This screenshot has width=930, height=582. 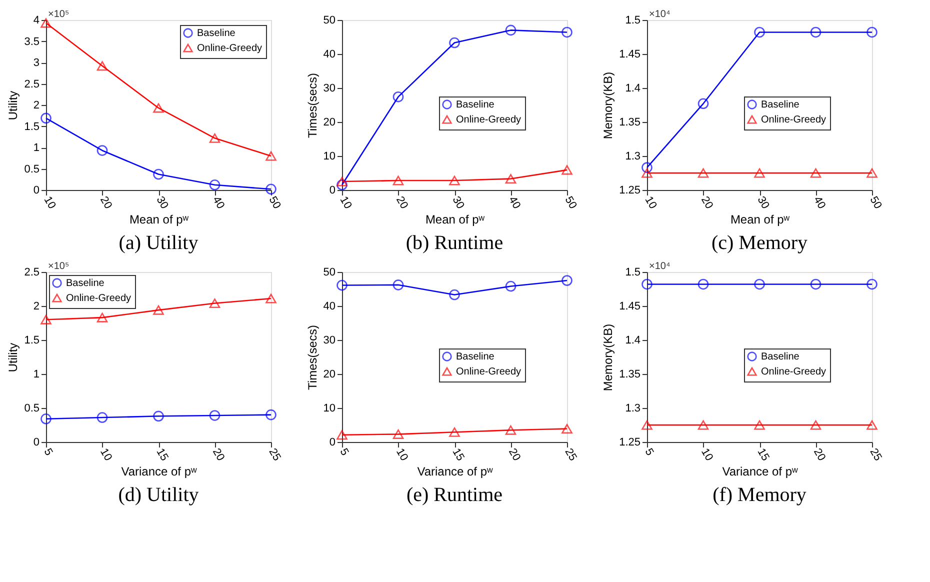 I want to click on y-tick-label: 4, so click(x=36, y=20).